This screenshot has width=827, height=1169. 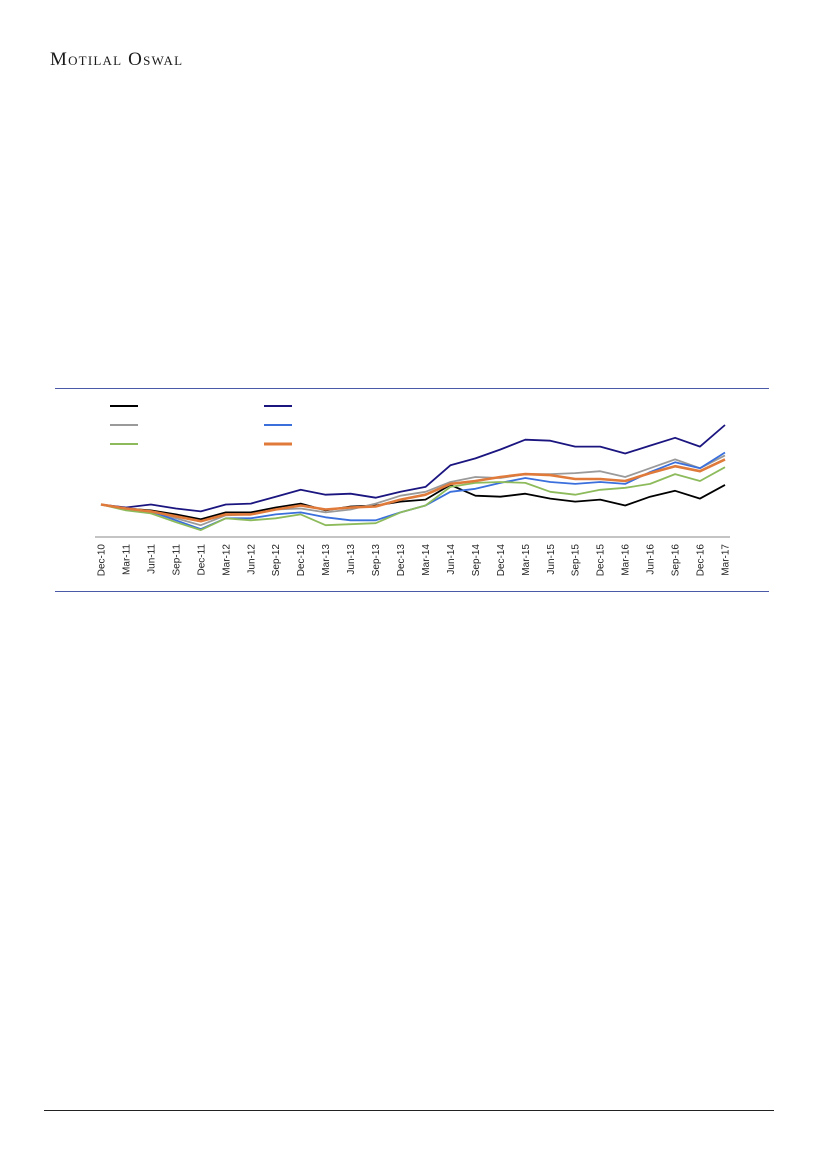 I want to click on x-tick-label: Dec-13, so click(x=401, y=560).